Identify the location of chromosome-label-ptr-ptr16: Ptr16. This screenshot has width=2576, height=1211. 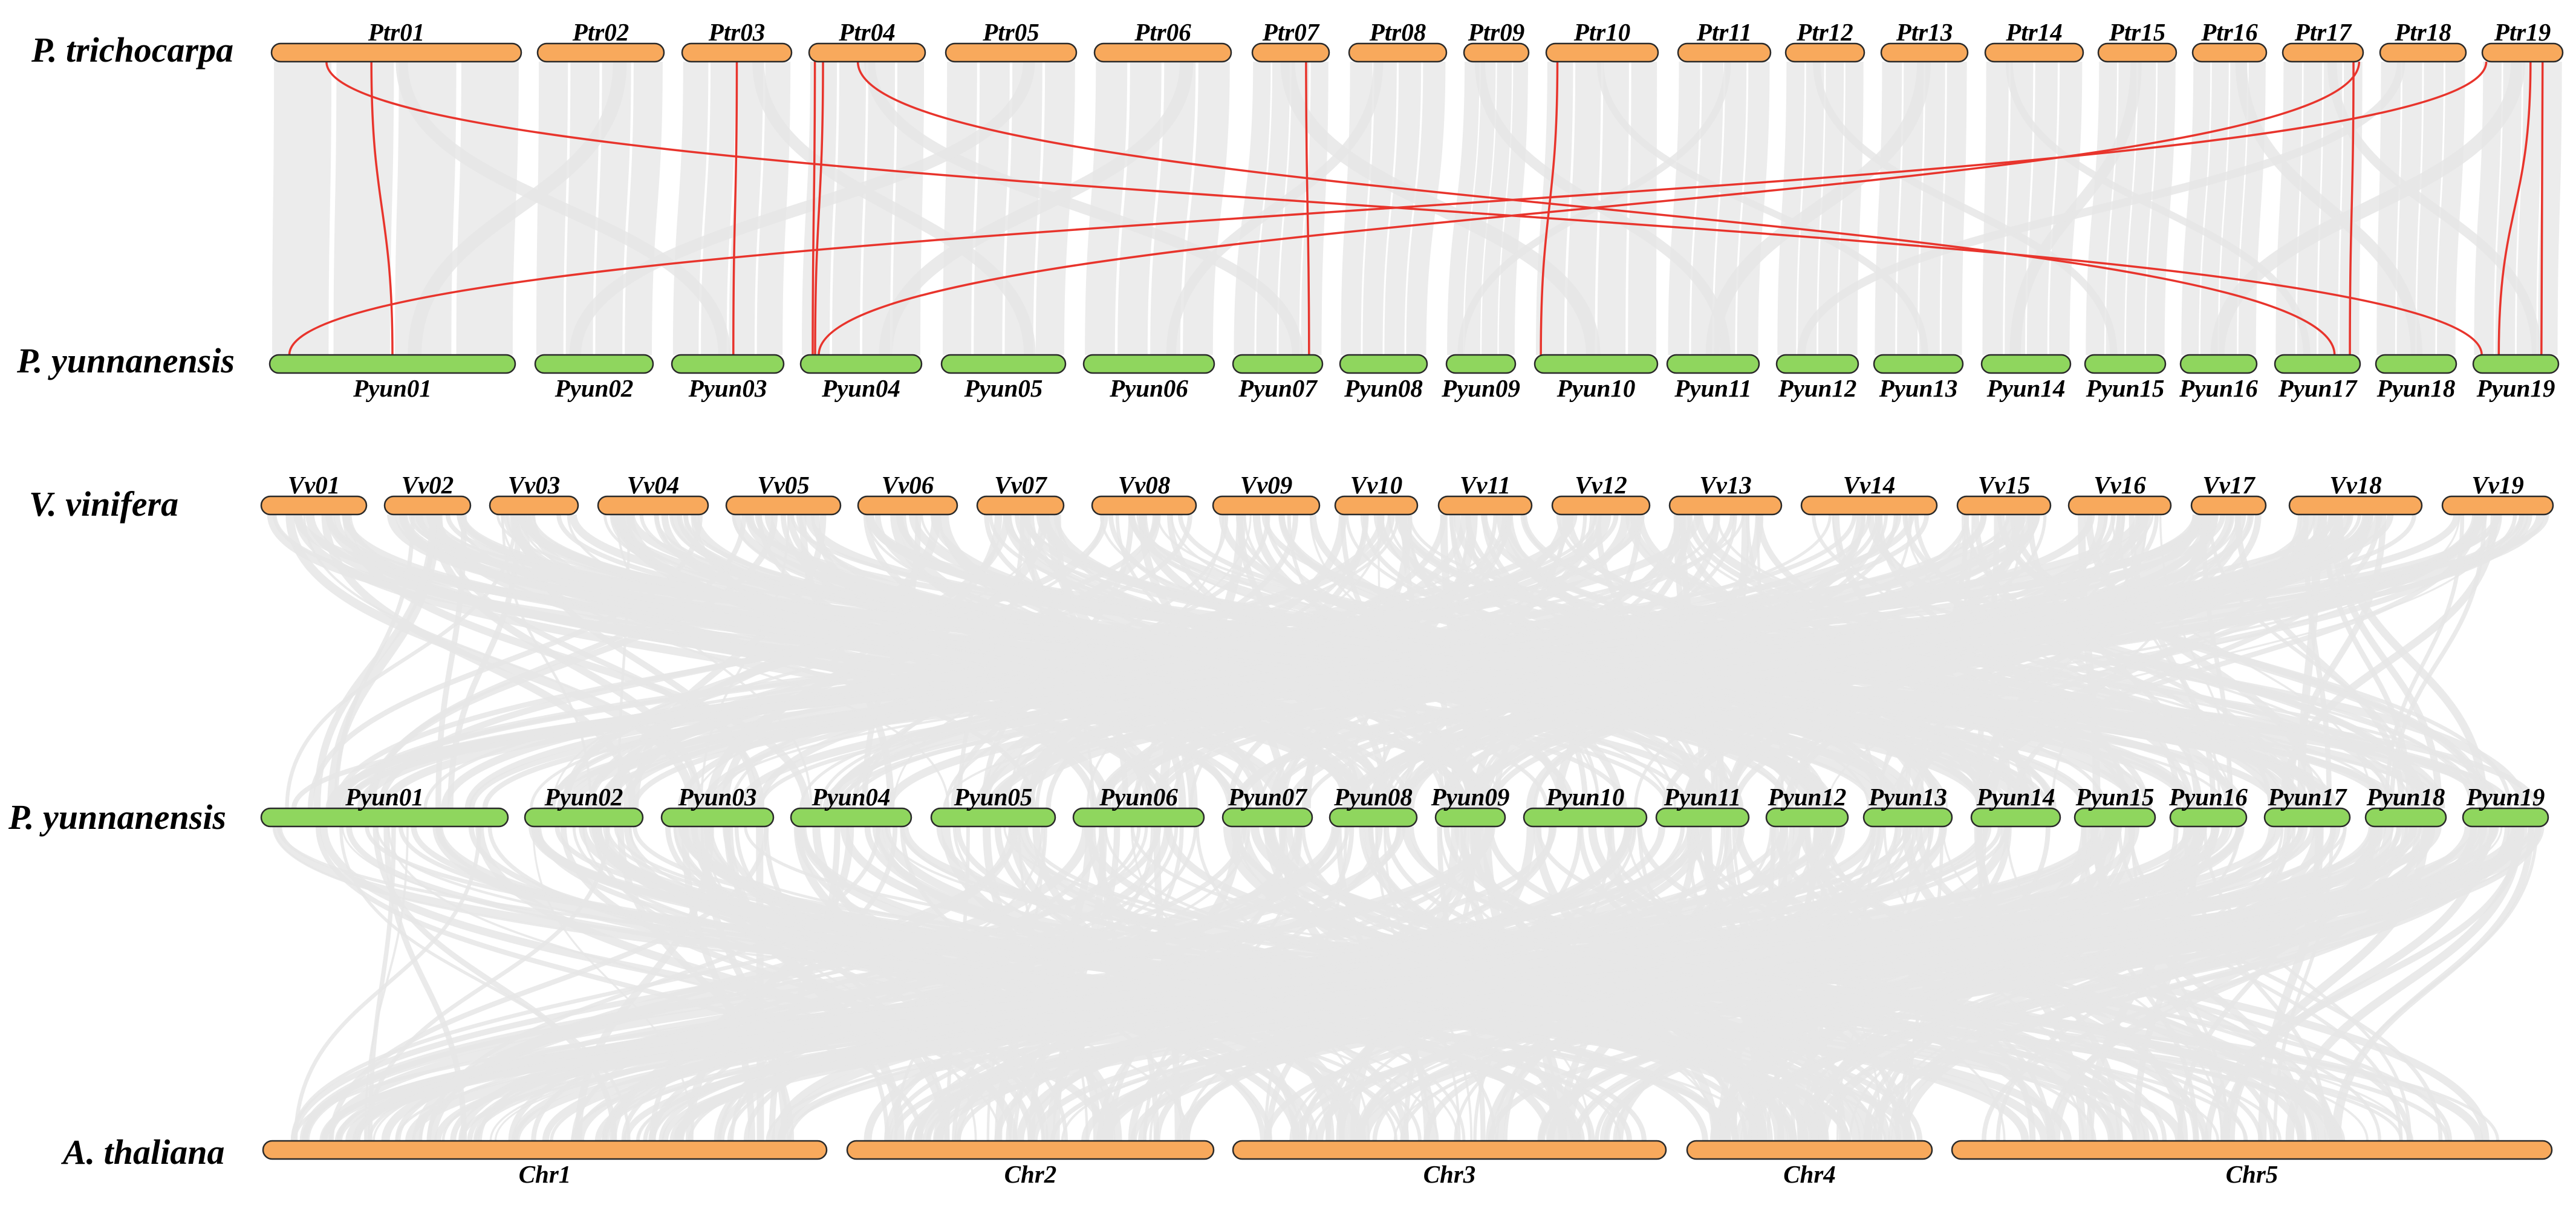
(2229, 32).